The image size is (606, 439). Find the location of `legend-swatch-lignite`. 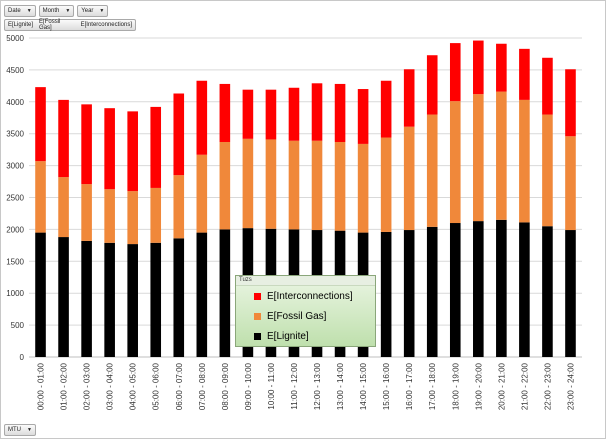

legend-swatch-lignite is located at coordinates (257, 336).